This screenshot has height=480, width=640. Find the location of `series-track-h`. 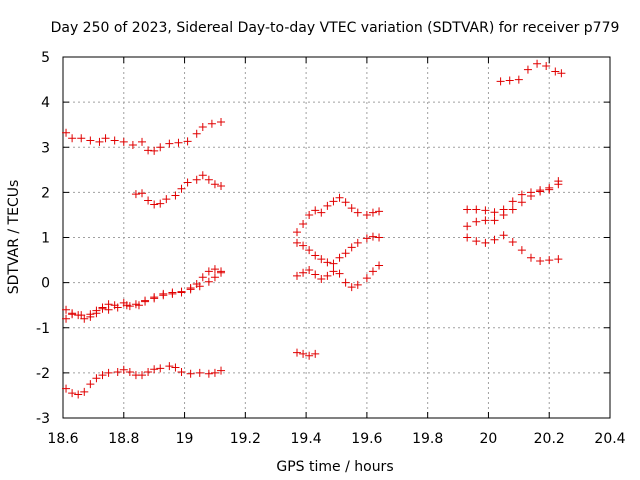

series-track-h is located at coordinates (338, 276).